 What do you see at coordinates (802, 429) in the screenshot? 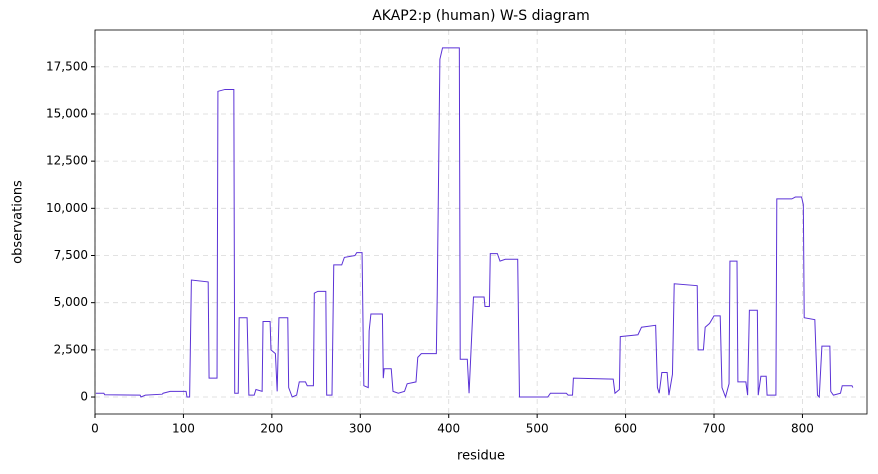
I see `x-tick-label: 800` at bounding box center [802, 429].